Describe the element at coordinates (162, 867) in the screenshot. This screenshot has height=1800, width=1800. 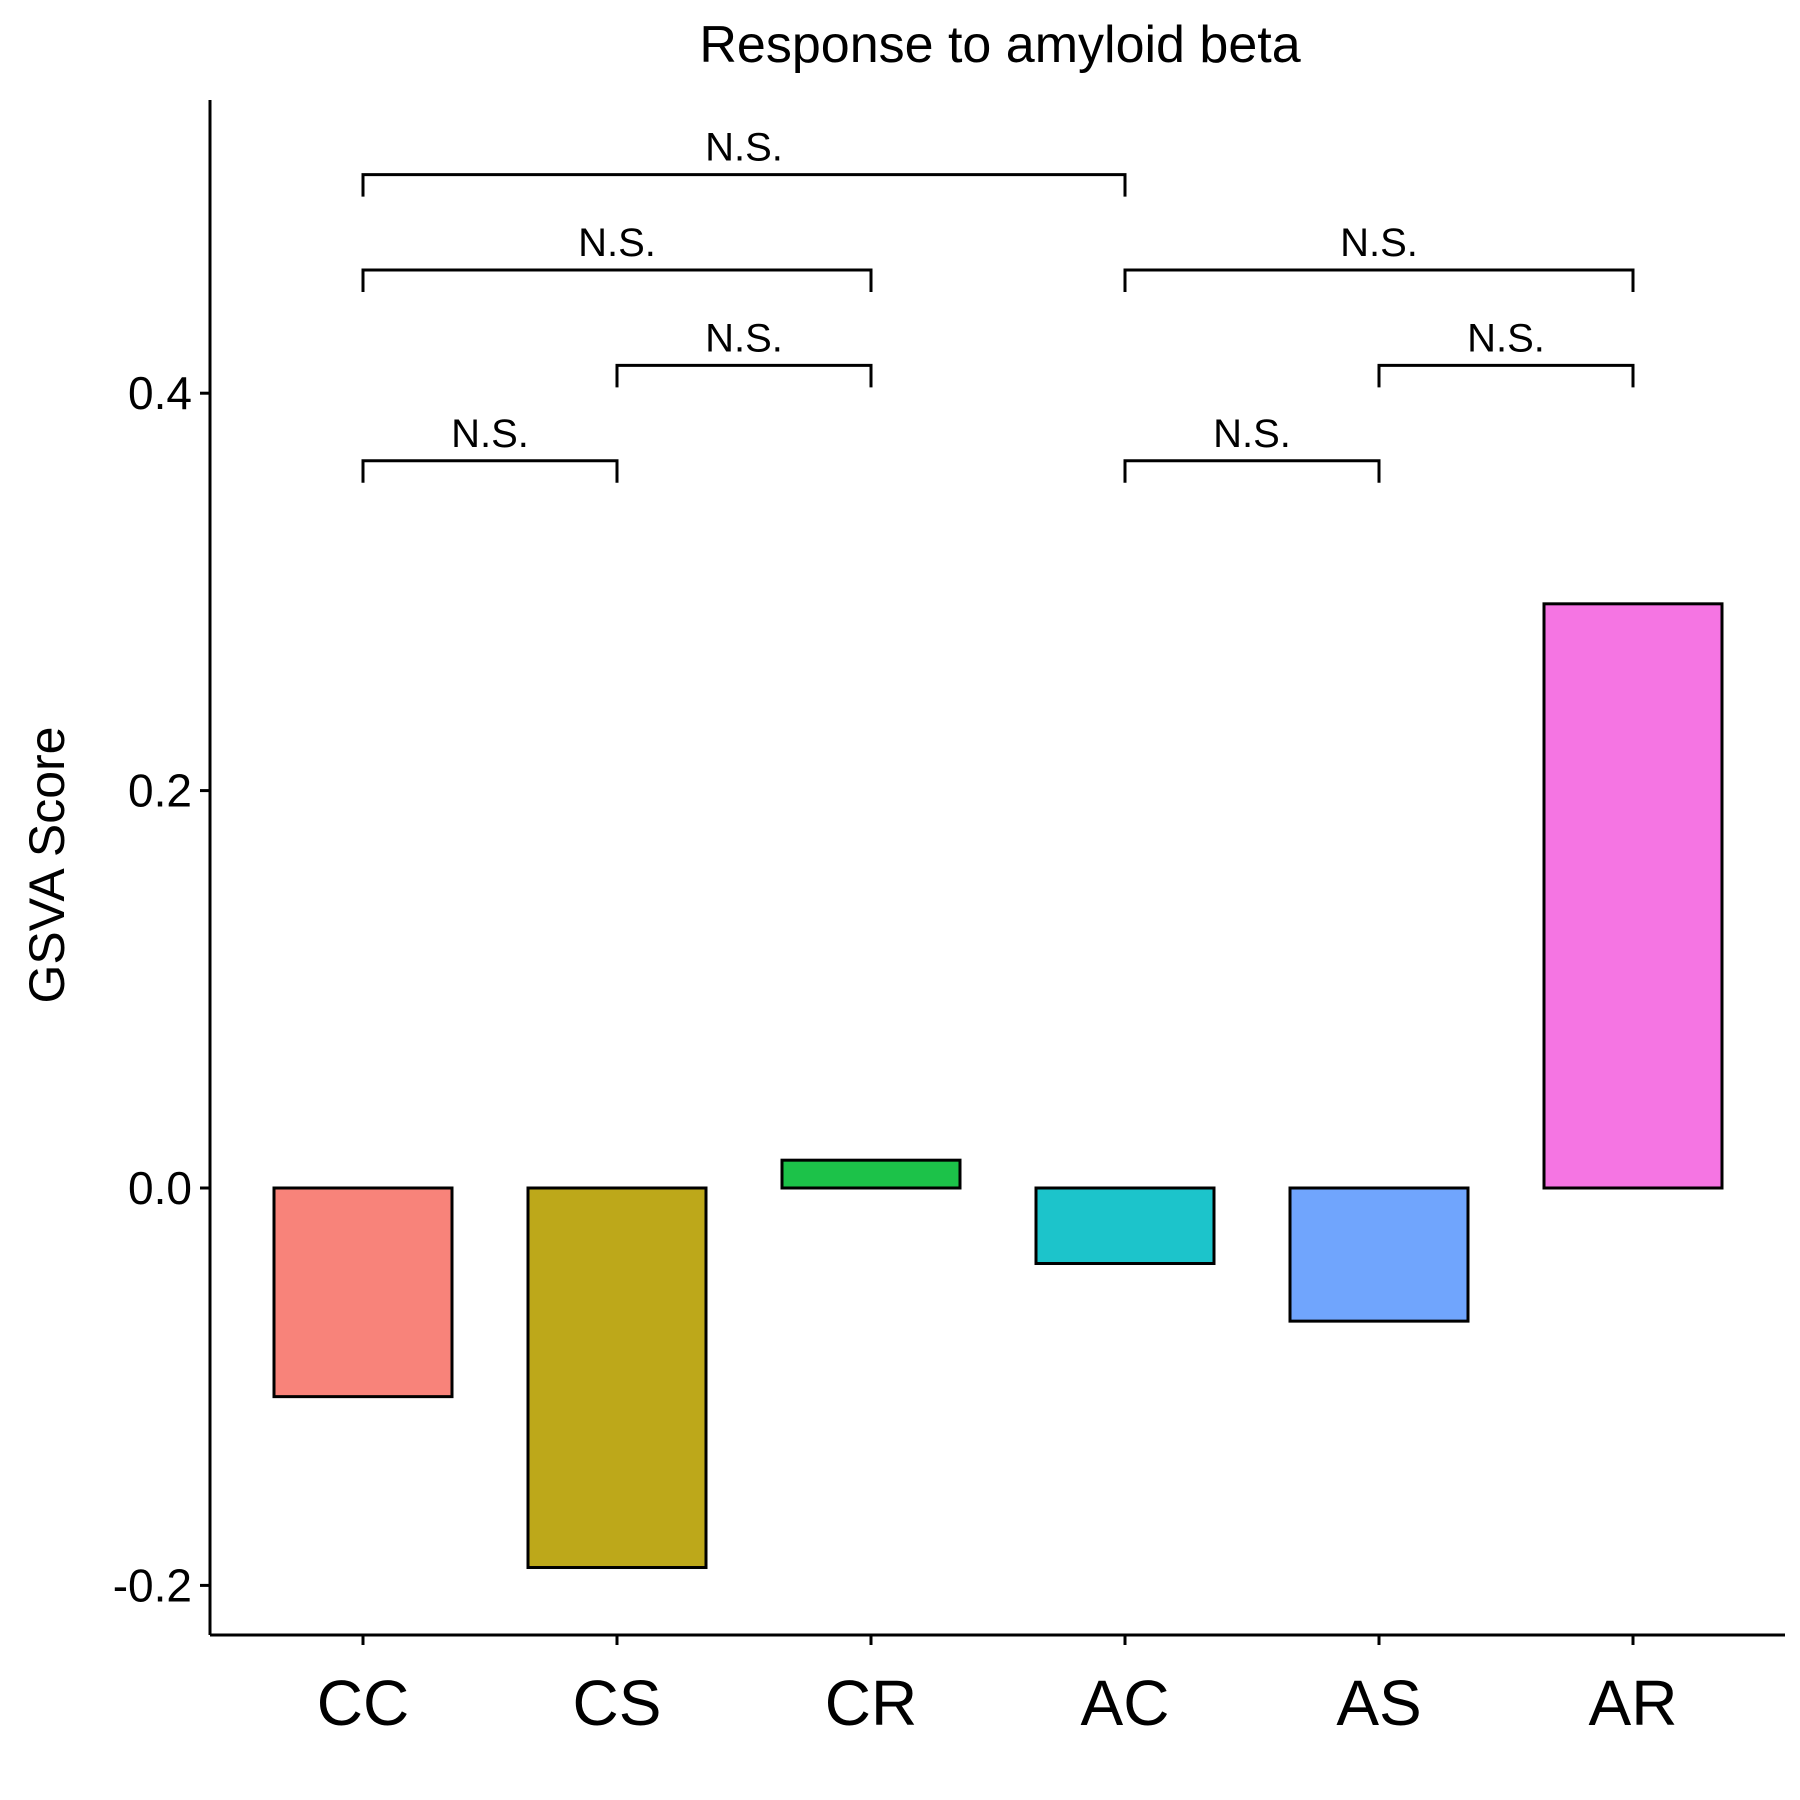
I see `y-axis: -0.2 0.0 0.2 0.4` at that location.